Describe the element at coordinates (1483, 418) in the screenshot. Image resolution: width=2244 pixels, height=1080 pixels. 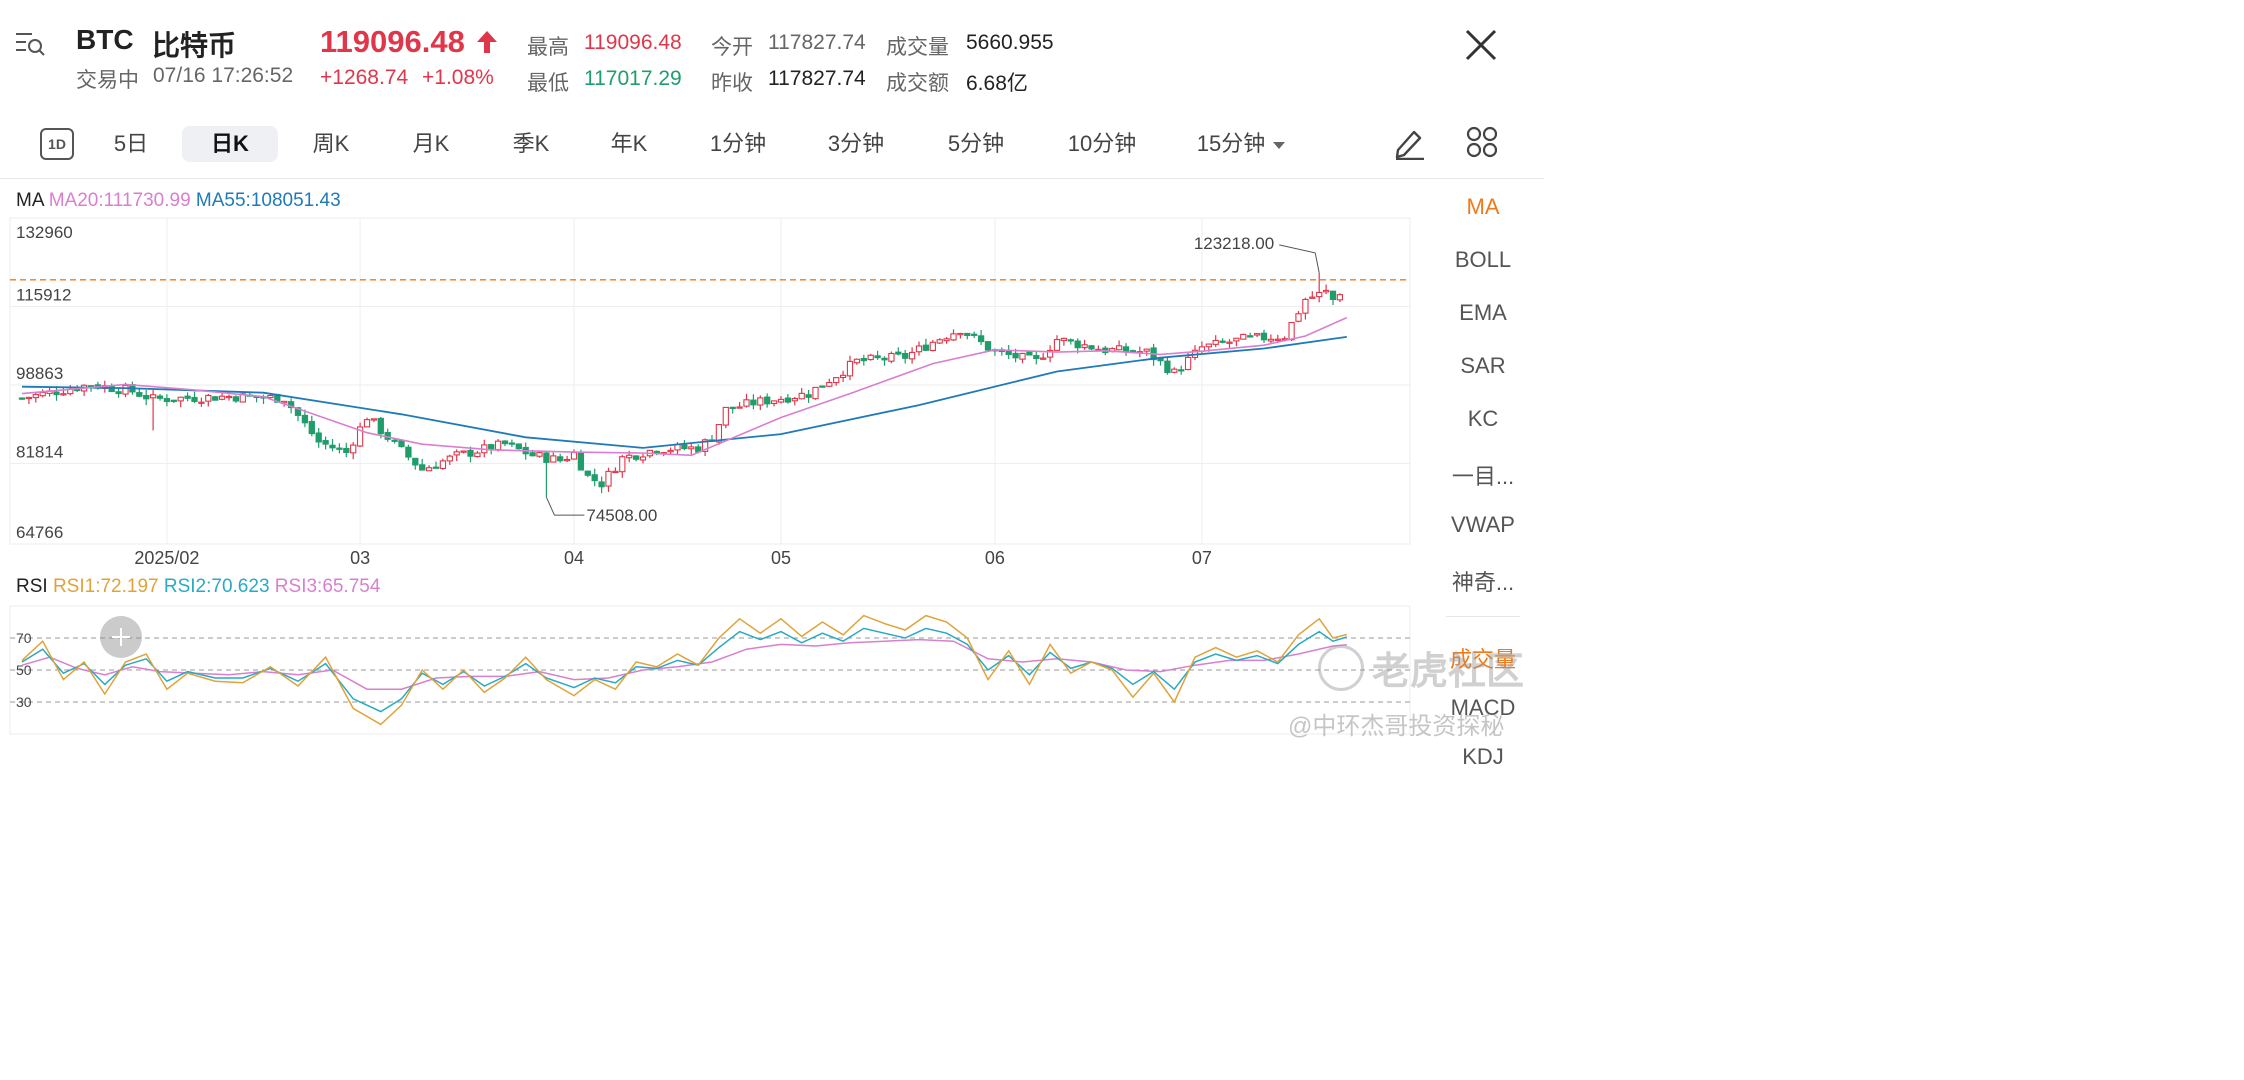
I see `side-item-kc: KC` at that location.